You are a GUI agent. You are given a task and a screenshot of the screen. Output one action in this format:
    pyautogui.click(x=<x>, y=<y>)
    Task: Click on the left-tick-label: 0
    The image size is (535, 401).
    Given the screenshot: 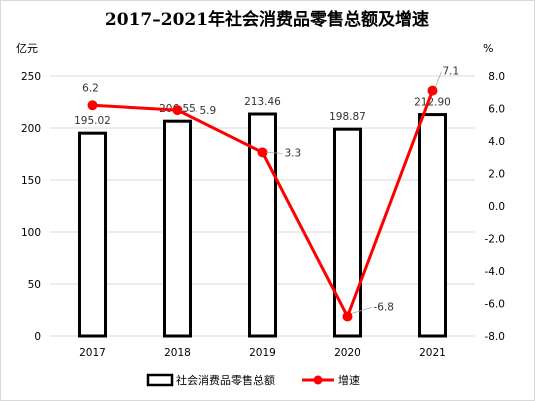 What is the action you would take?
    pyautogui.click(x=37, y=337)
    